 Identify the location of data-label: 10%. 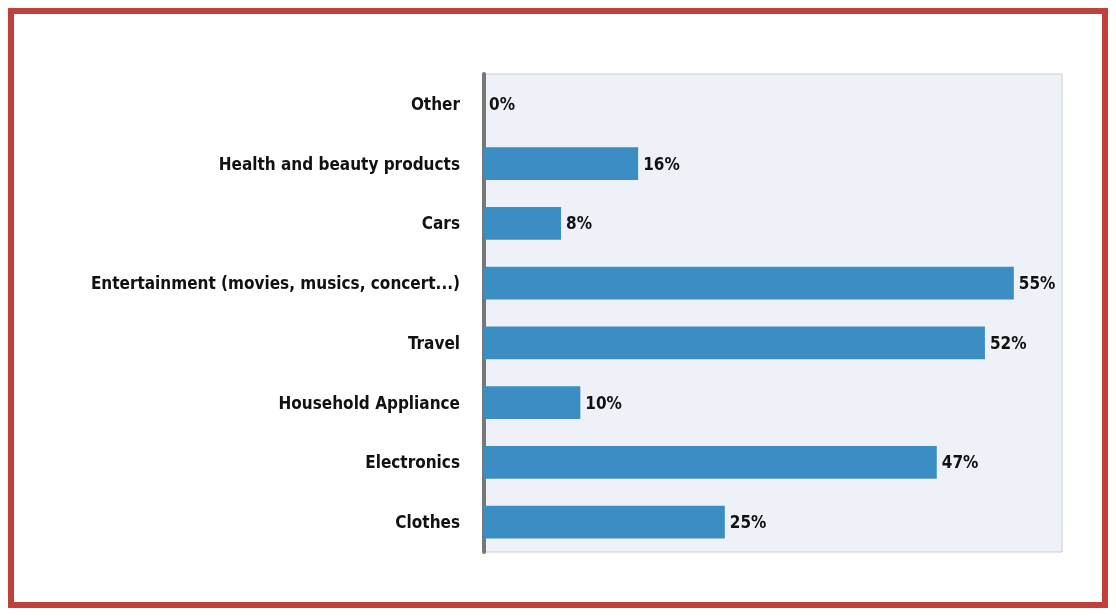
(603, 402).